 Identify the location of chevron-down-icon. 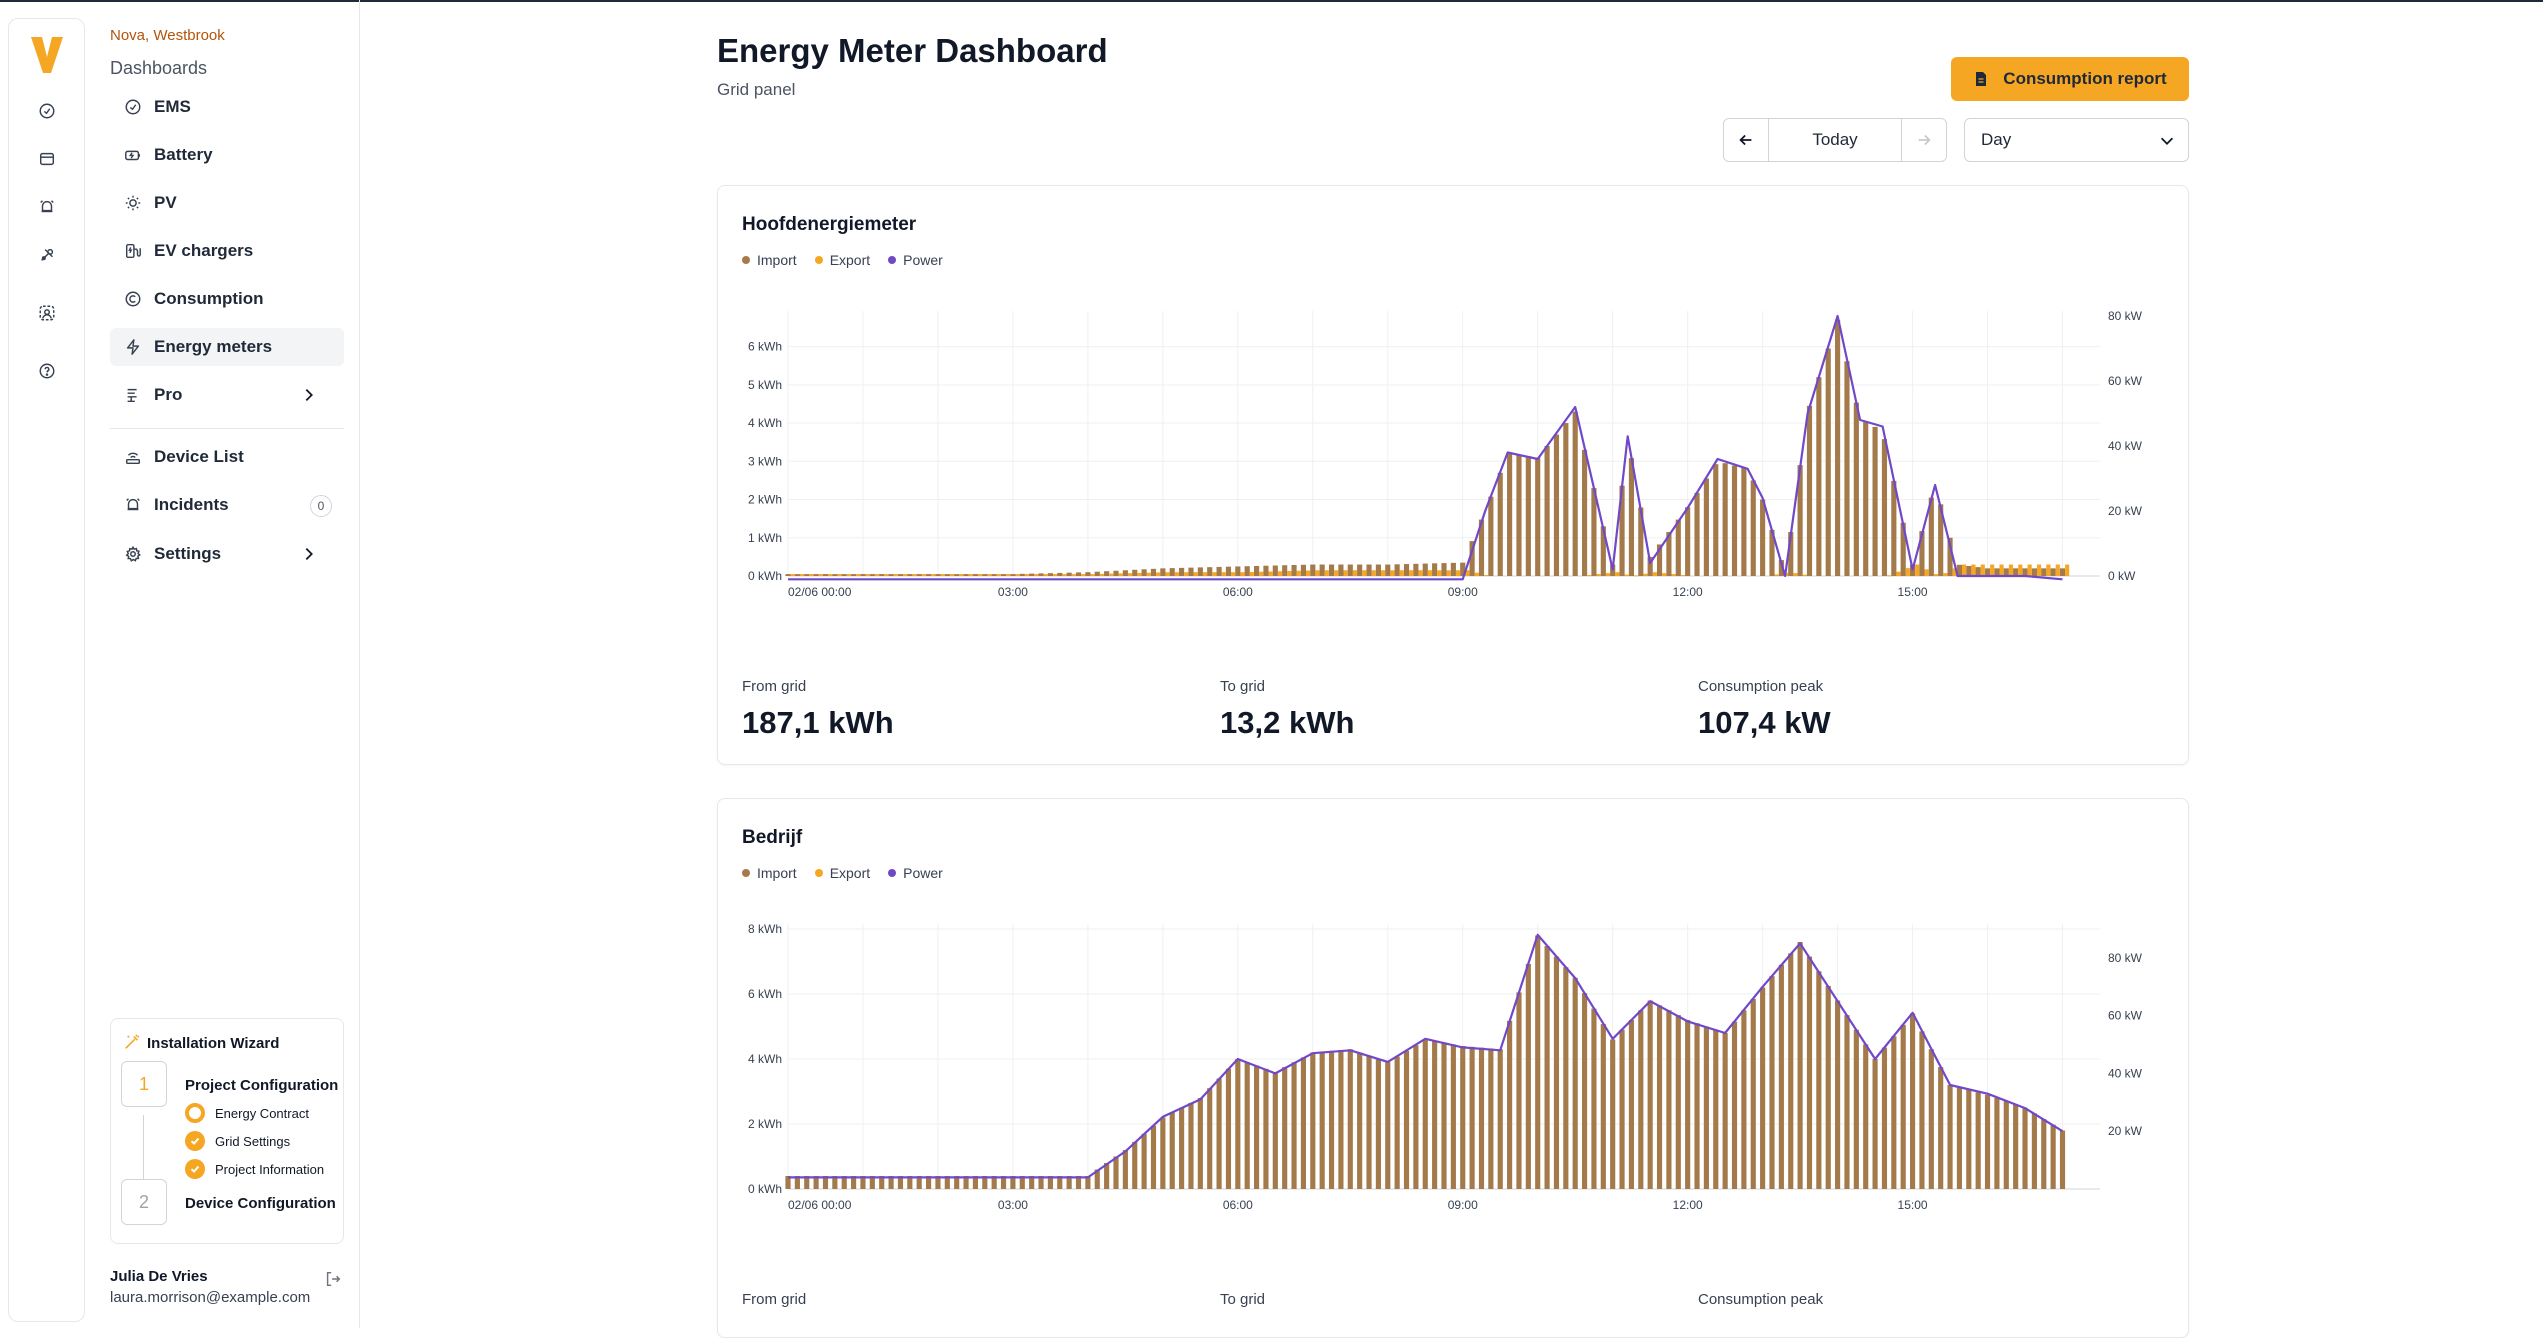
(2167, 141).